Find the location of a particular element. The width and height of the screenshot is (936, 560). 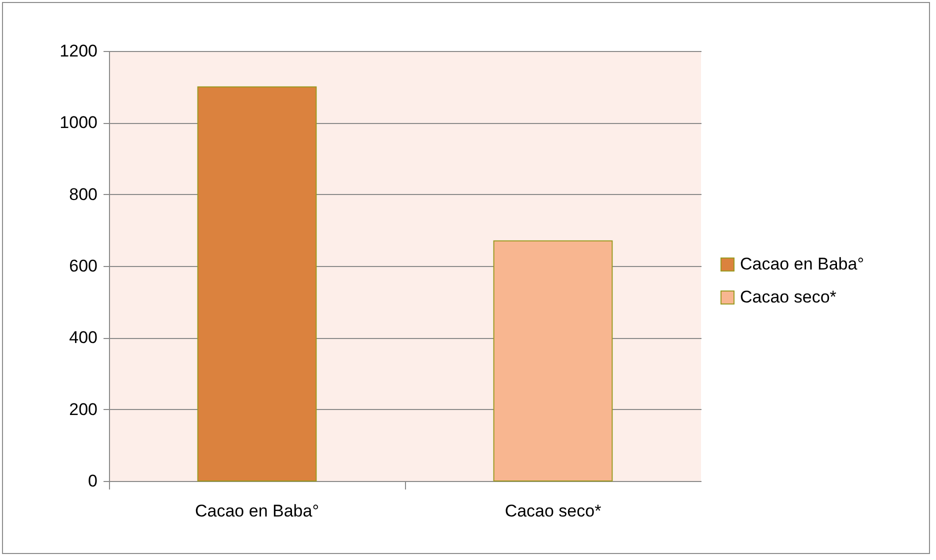

y-tick-label: 1200 is located at coordinates (79, 51).